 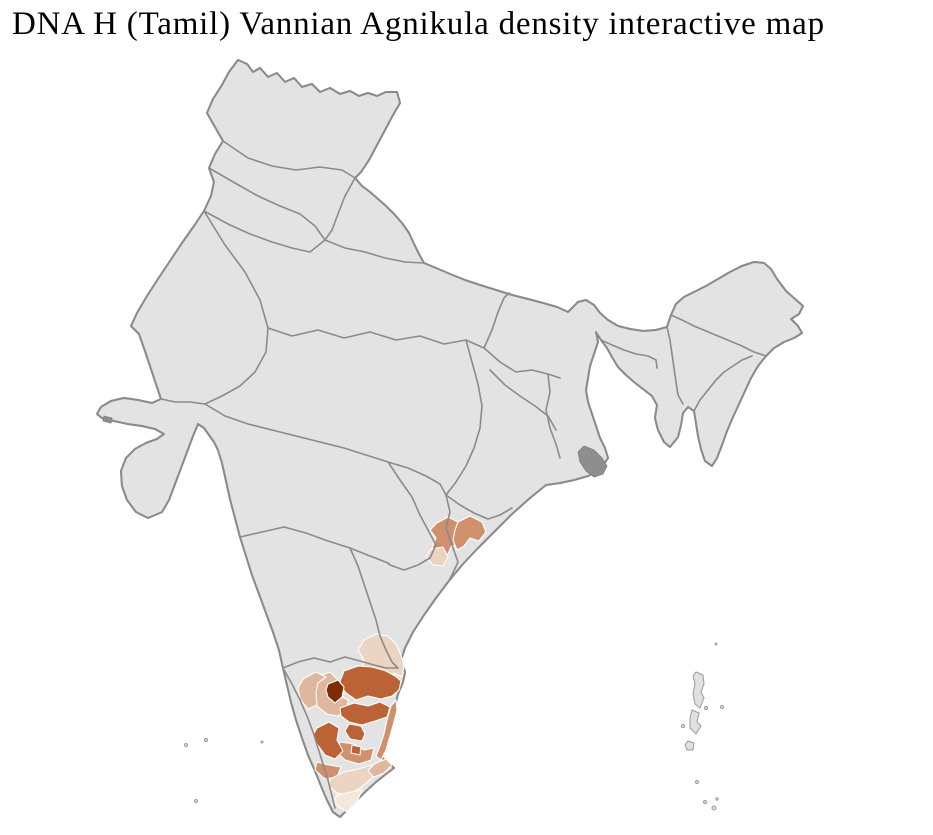 What do you see at coordinates (312, 690) in the screenshot?
I see `district-s5` at bounding box center [312, 690].